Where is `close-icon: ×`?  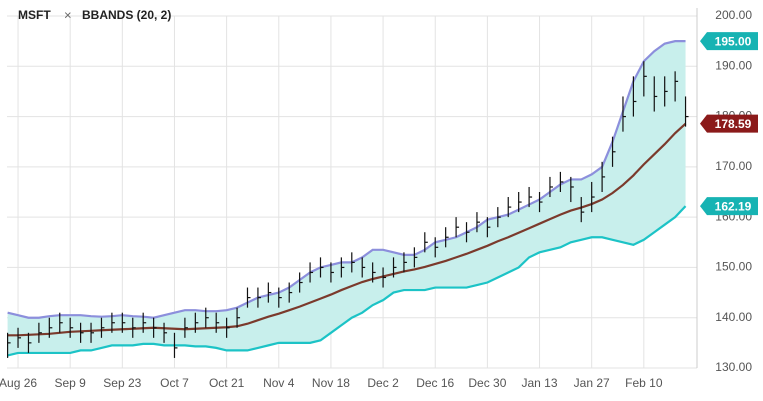
close-icon: × is located at coordinates (68, 14).